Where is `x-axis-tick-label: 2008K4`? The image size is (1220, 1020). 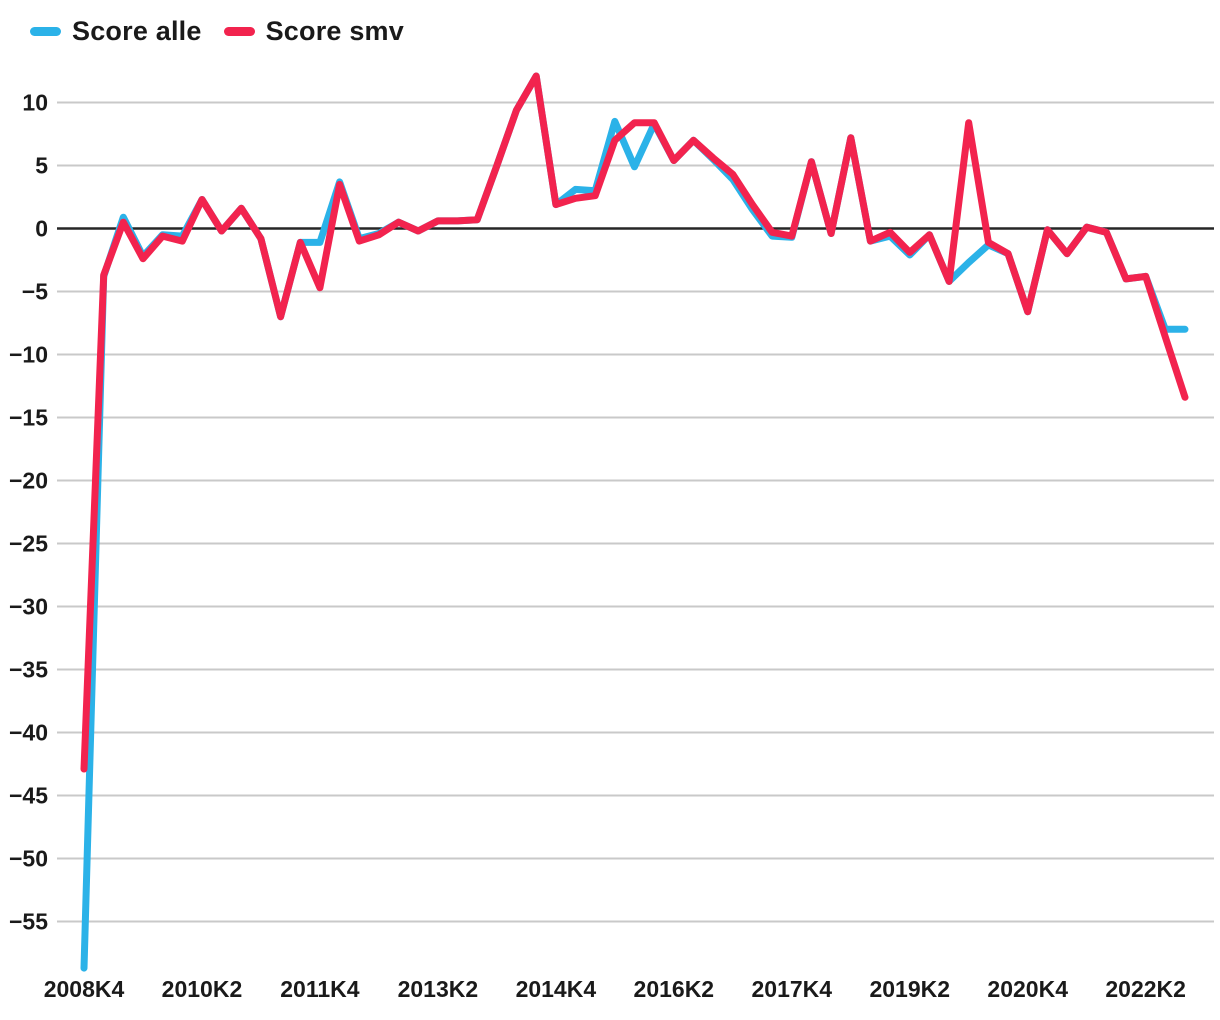
x-axis-tick-label: 2008K4 is located at coordinates (84, 989).